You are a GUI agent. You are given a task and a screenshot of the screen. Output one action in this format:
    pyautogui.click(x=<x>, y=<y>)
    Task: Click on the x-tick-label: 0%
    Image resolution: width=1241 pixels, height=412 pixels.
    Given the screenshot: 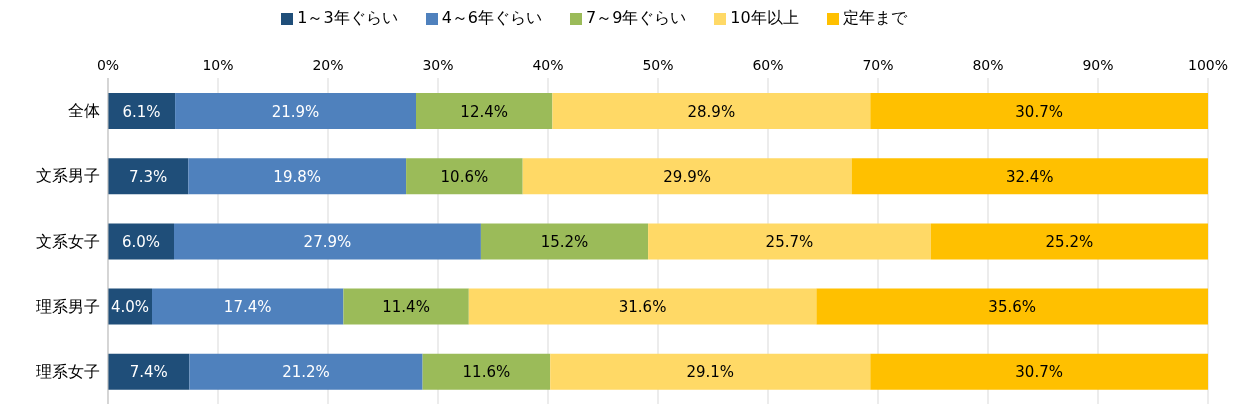 What is the action you would take?
    pyautogui.click(x=108, y=65)
    